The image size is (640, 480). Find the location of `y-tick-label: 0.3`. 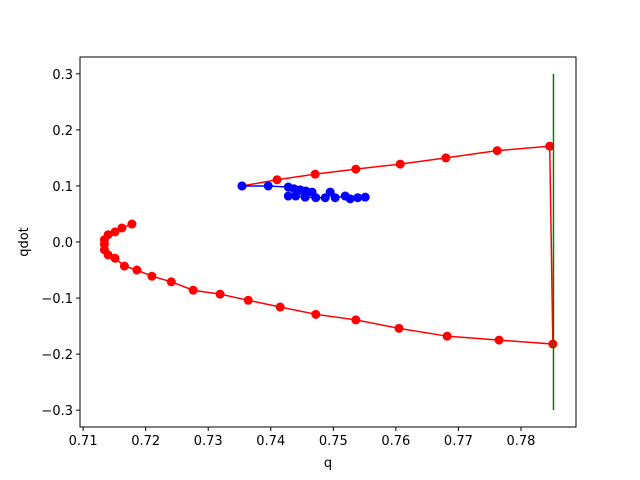

y-tick-label: 0.3 is located at coordinates (62, 75).